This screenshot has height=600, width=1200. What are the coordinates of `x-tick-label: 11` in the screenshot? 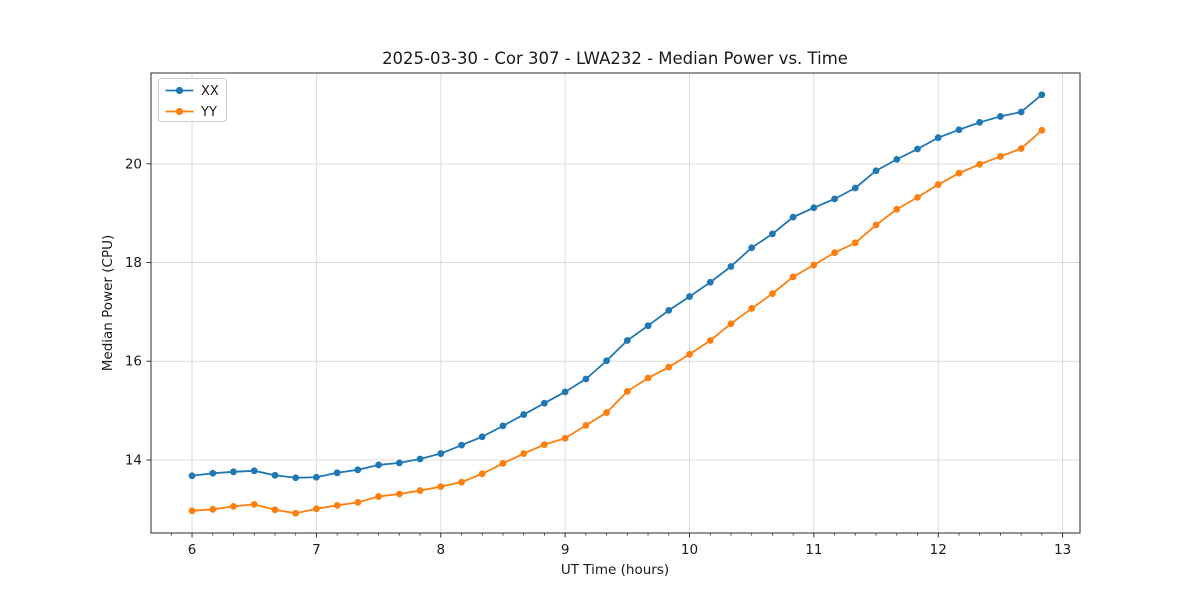 It's located at (813, 550).